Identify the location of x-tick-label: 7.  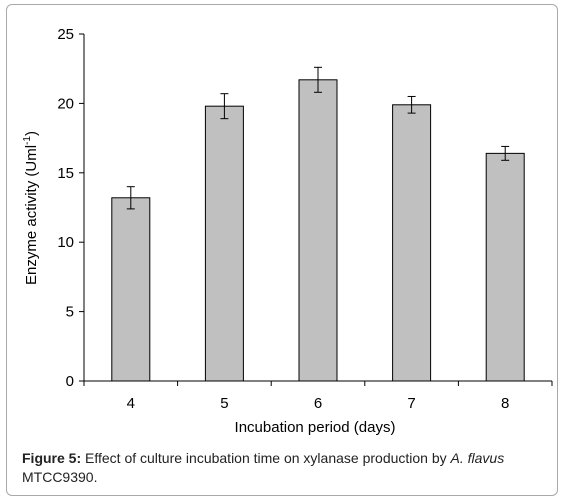
(411, 403).